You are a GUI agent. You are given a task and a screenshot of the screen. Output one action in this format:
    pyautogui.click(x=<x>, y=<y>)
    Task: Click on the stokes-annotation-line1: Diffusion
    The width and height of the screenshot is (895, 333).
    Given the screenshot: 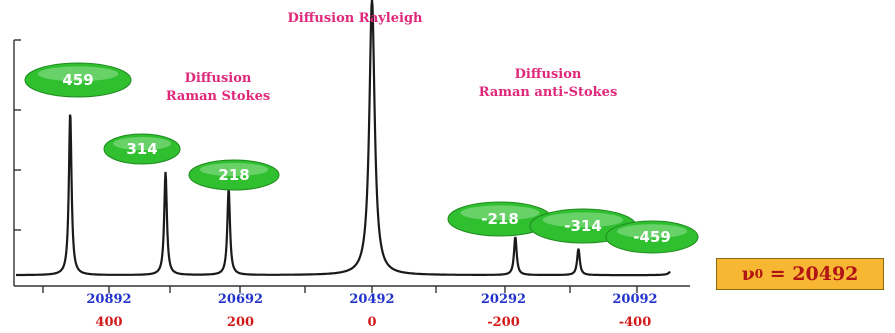 What is the action you would take?
    pyautogui.click(x=218, y=78)
    